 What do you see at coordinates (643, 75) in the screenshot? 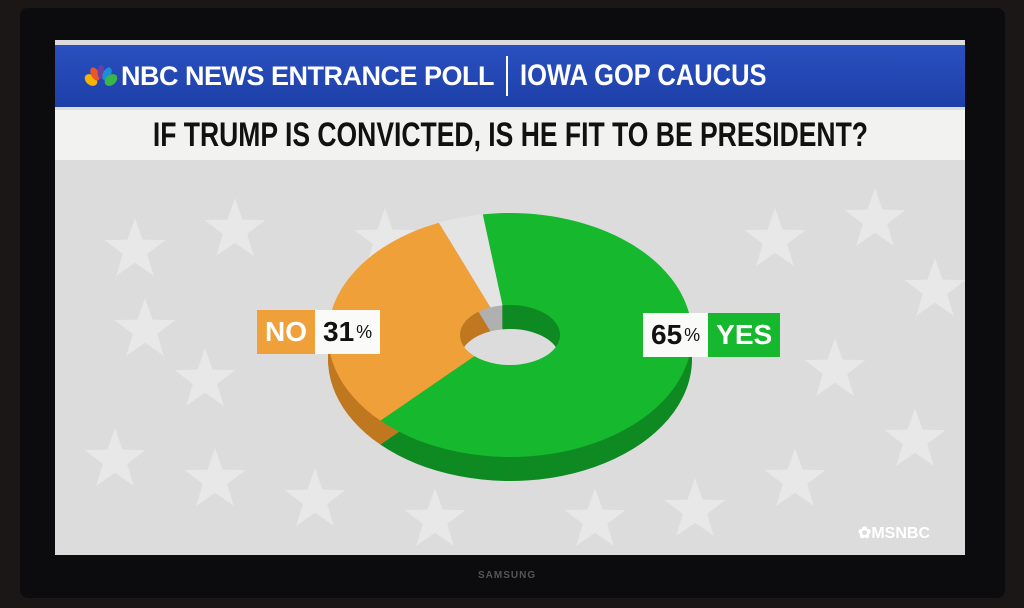
I see `banner-event: IOWA GOP CAUCUS` at bounding box center [643, 75].